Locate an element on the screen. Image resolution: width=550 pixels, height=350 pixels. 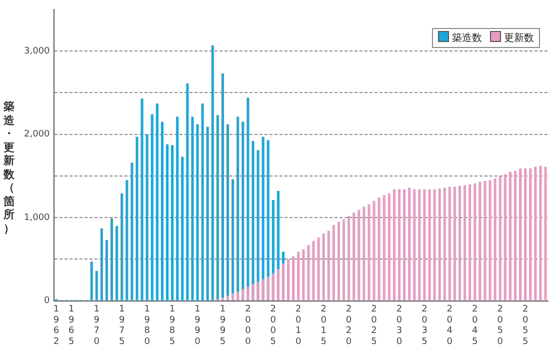
x-tick-label: 2000 is located at coordinates (248, 325).